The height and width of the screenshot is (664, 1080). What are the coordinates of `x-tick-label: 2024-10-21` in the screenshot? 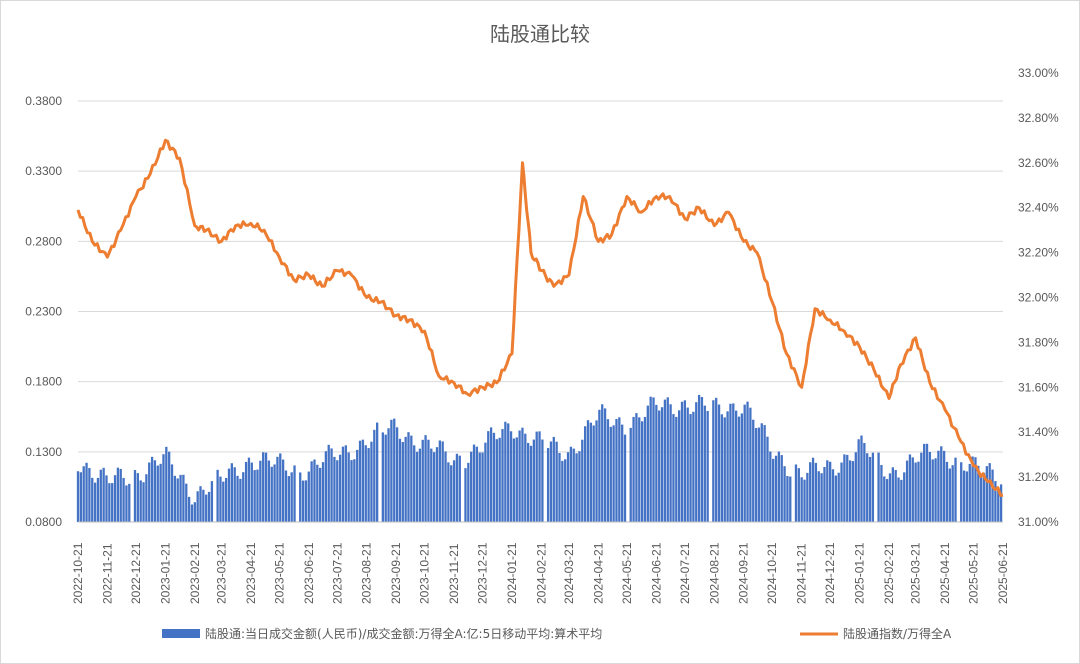 It's located at (772, 573).